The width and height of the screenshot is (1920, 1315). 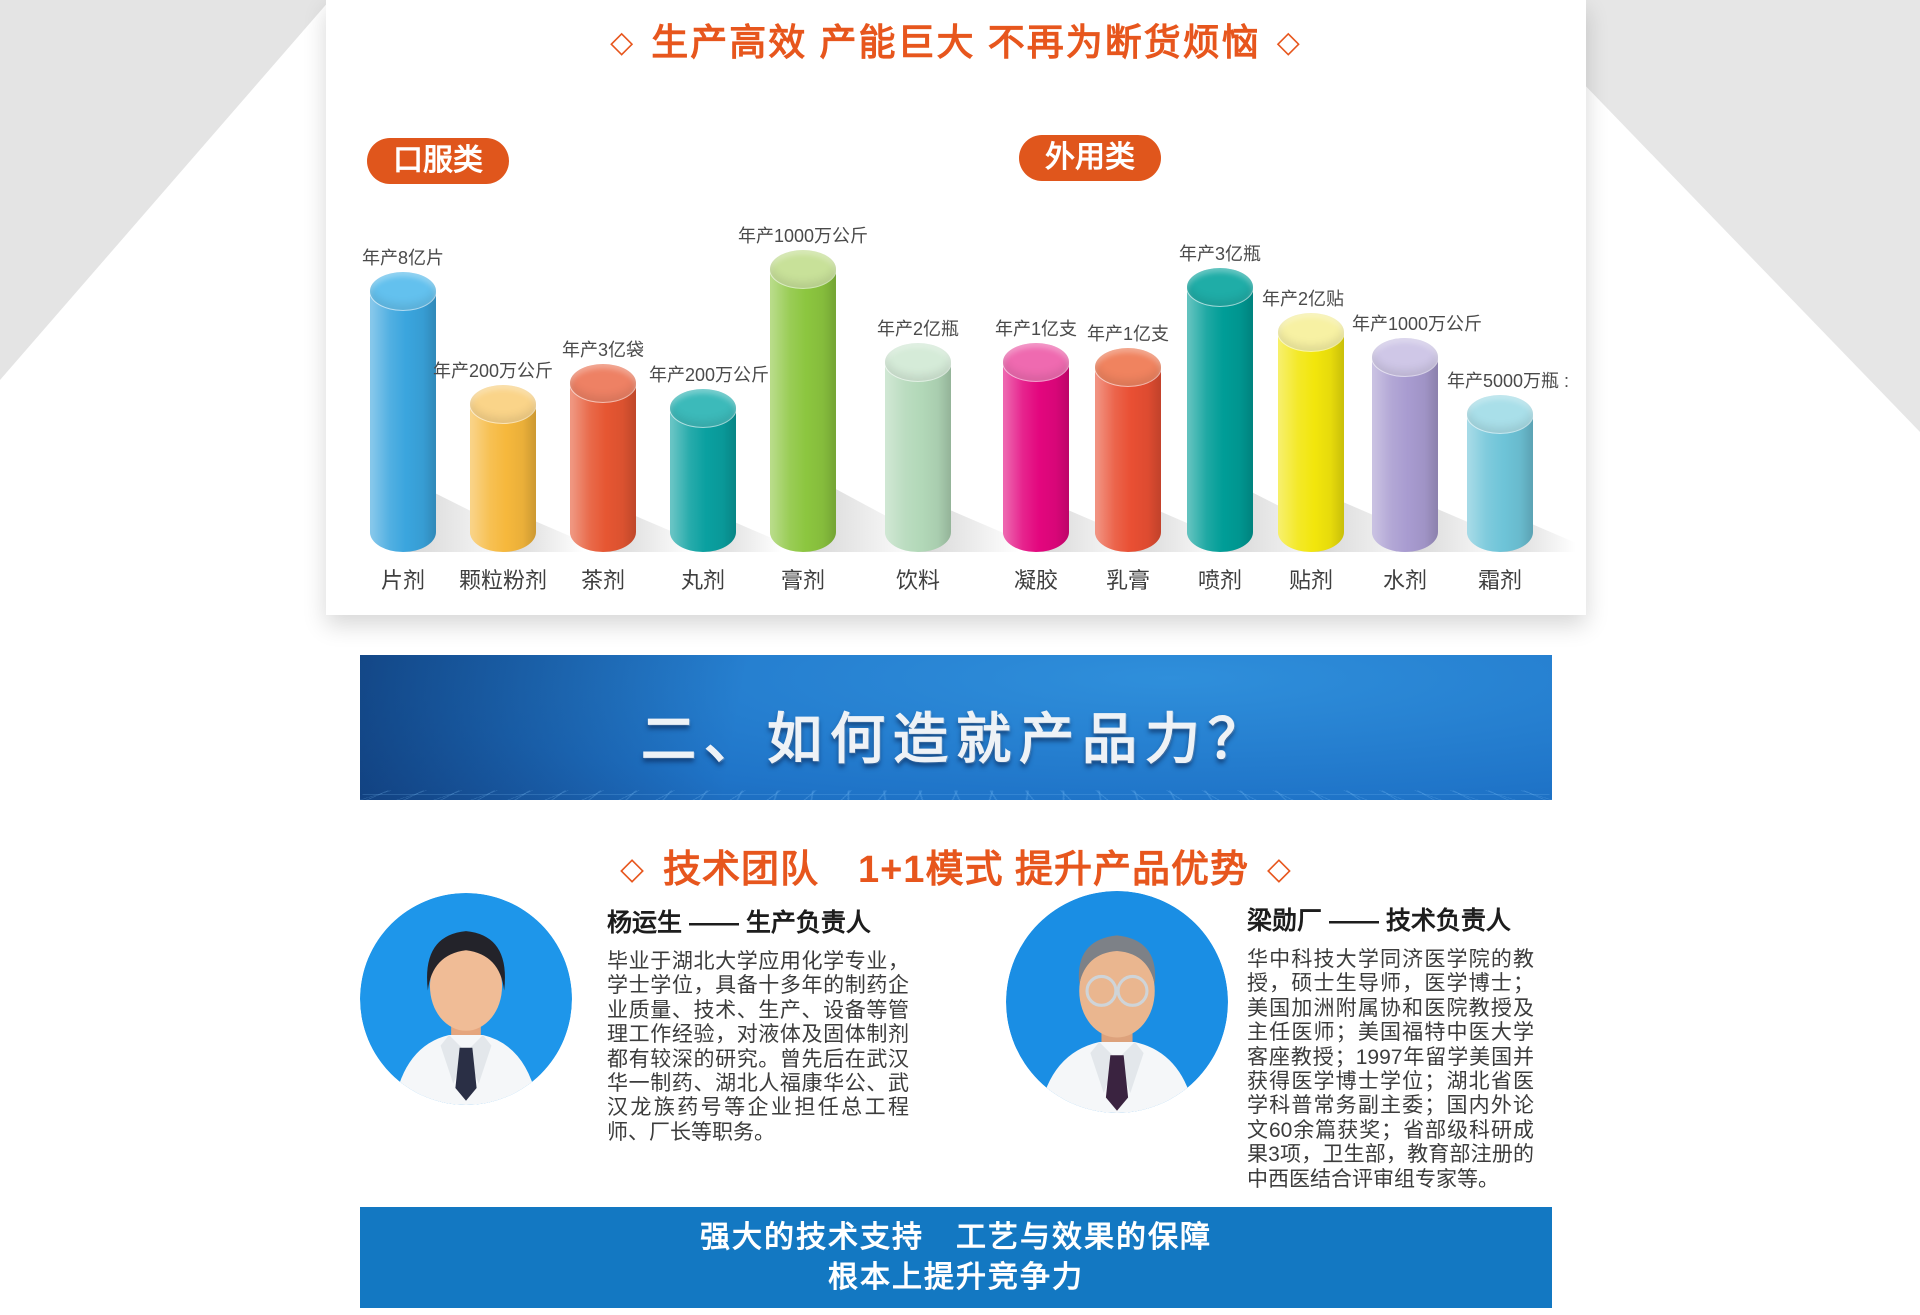 I want to click on bar-category-label: 片剂, so click(x=403, y=580).